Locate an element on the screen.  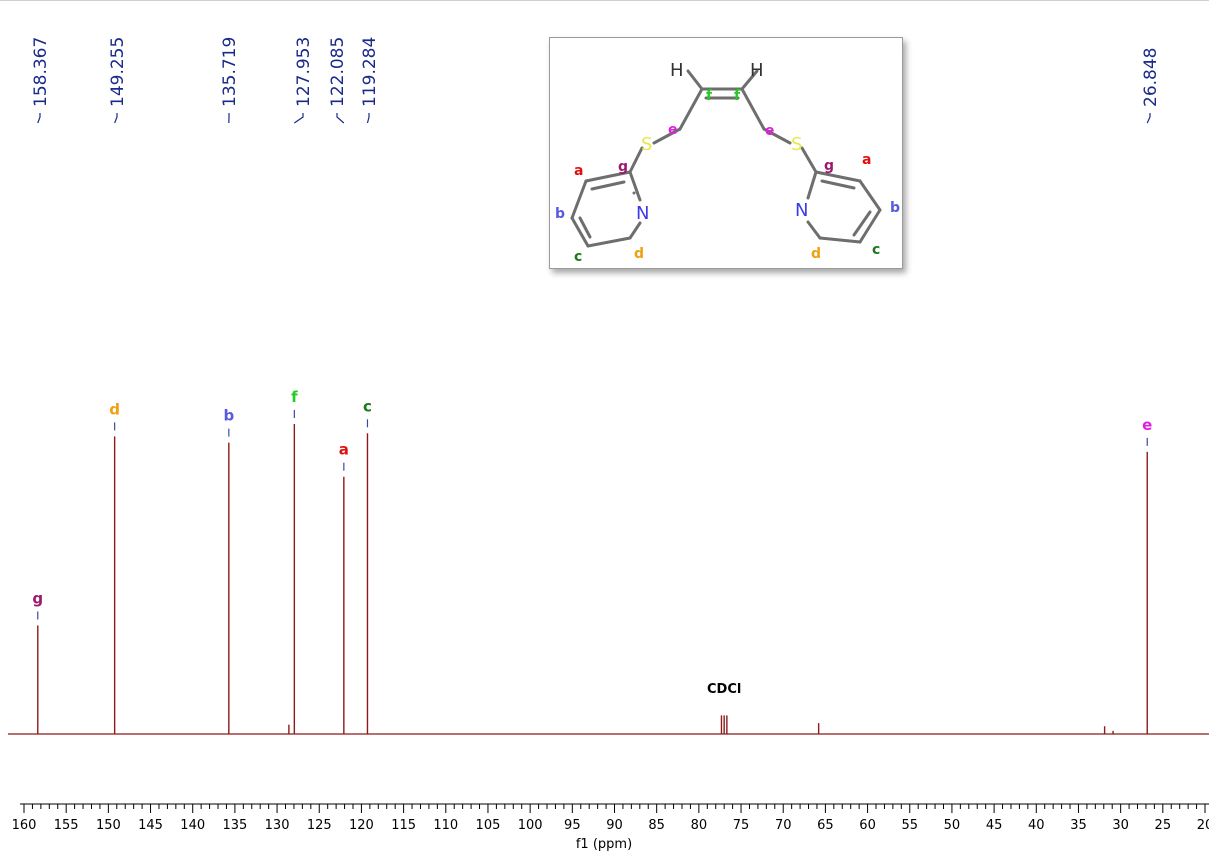
shift-label-group: 119.284 is located at coordinates (370, 80).